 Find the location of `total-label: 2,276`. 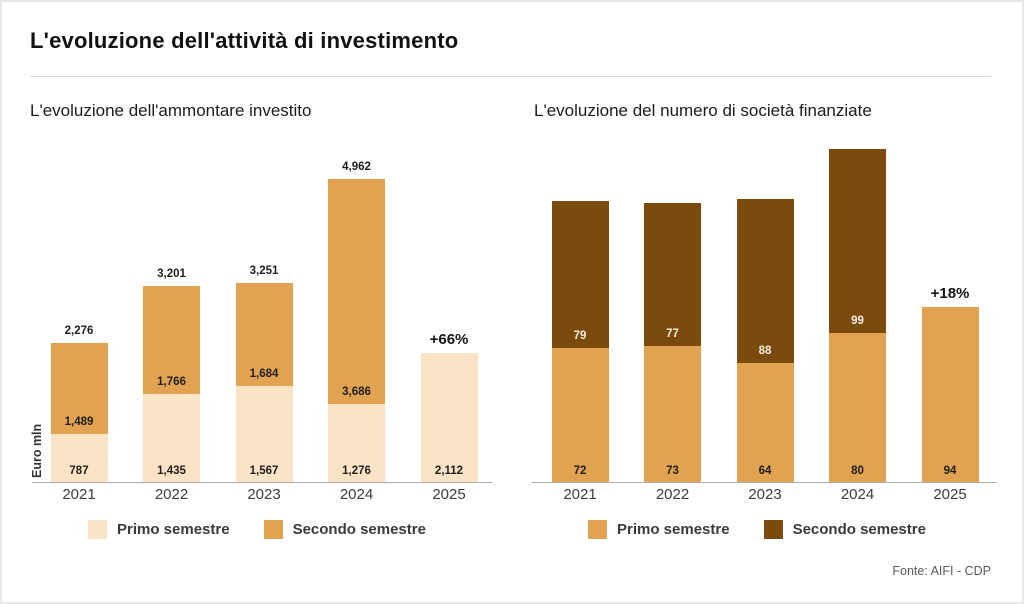

total-label: 2,276 is located at coordinates (79, 330).